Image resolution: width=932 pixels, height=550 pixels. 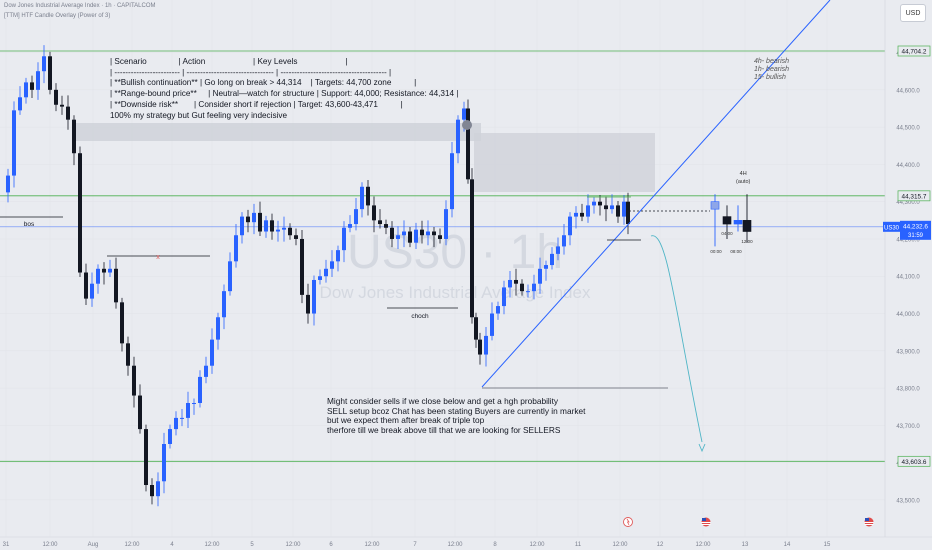 What do you see at coordinates (908, 203) in the screenshot?
I see `price-tick-label: 44,300.0` at bounding box center [908, 203].